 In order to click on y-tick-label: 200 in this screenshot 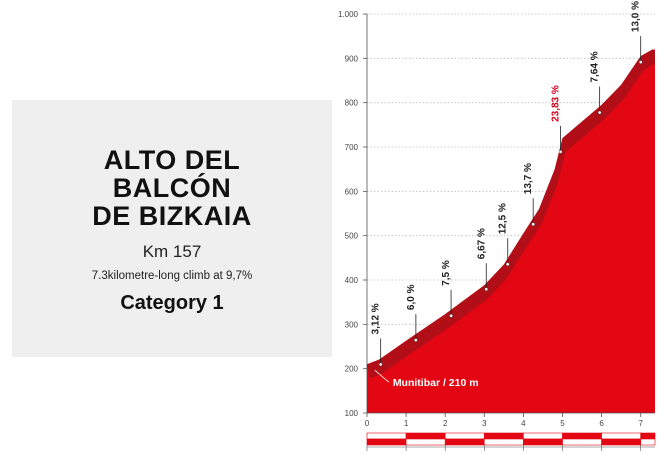, I will do `click(352, 369)`.